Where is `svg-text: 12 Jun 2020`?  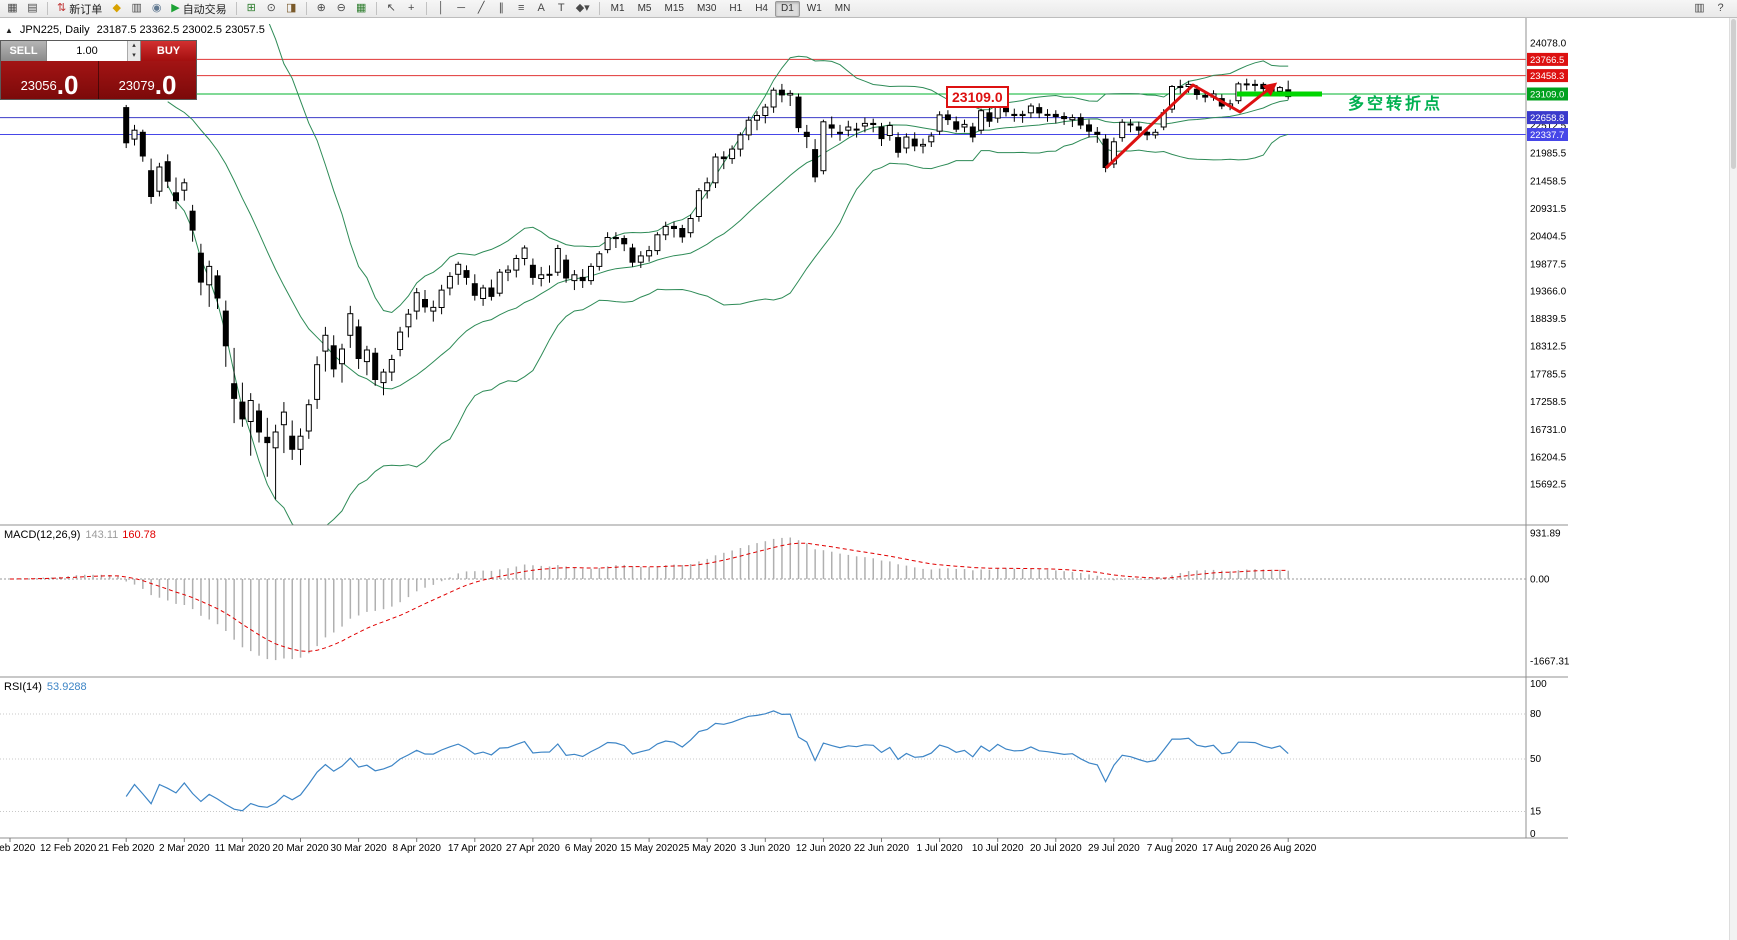
svg-text: 12 Jun 2020 is located at coordinates (823, 848).